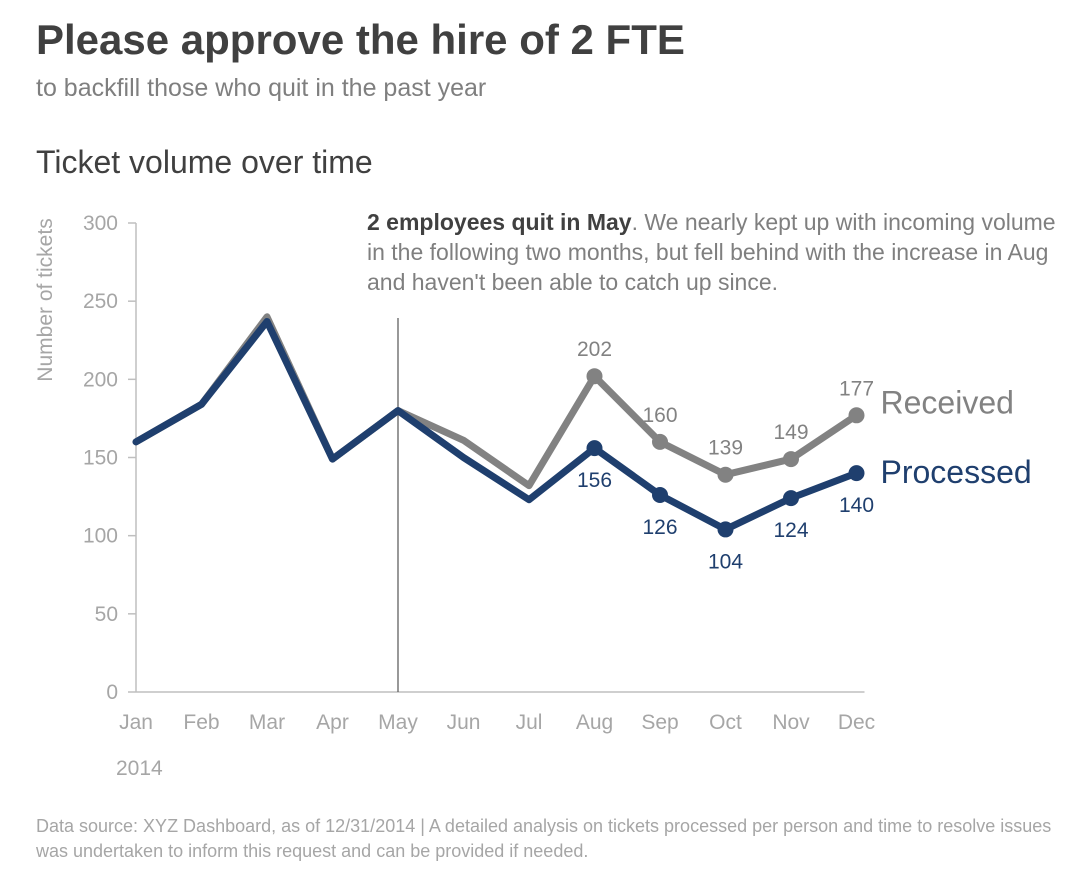 Image resolution: width=1090 pixels, height=870 pixels. I want to click on received-value-label: 177, so click(856, 388).